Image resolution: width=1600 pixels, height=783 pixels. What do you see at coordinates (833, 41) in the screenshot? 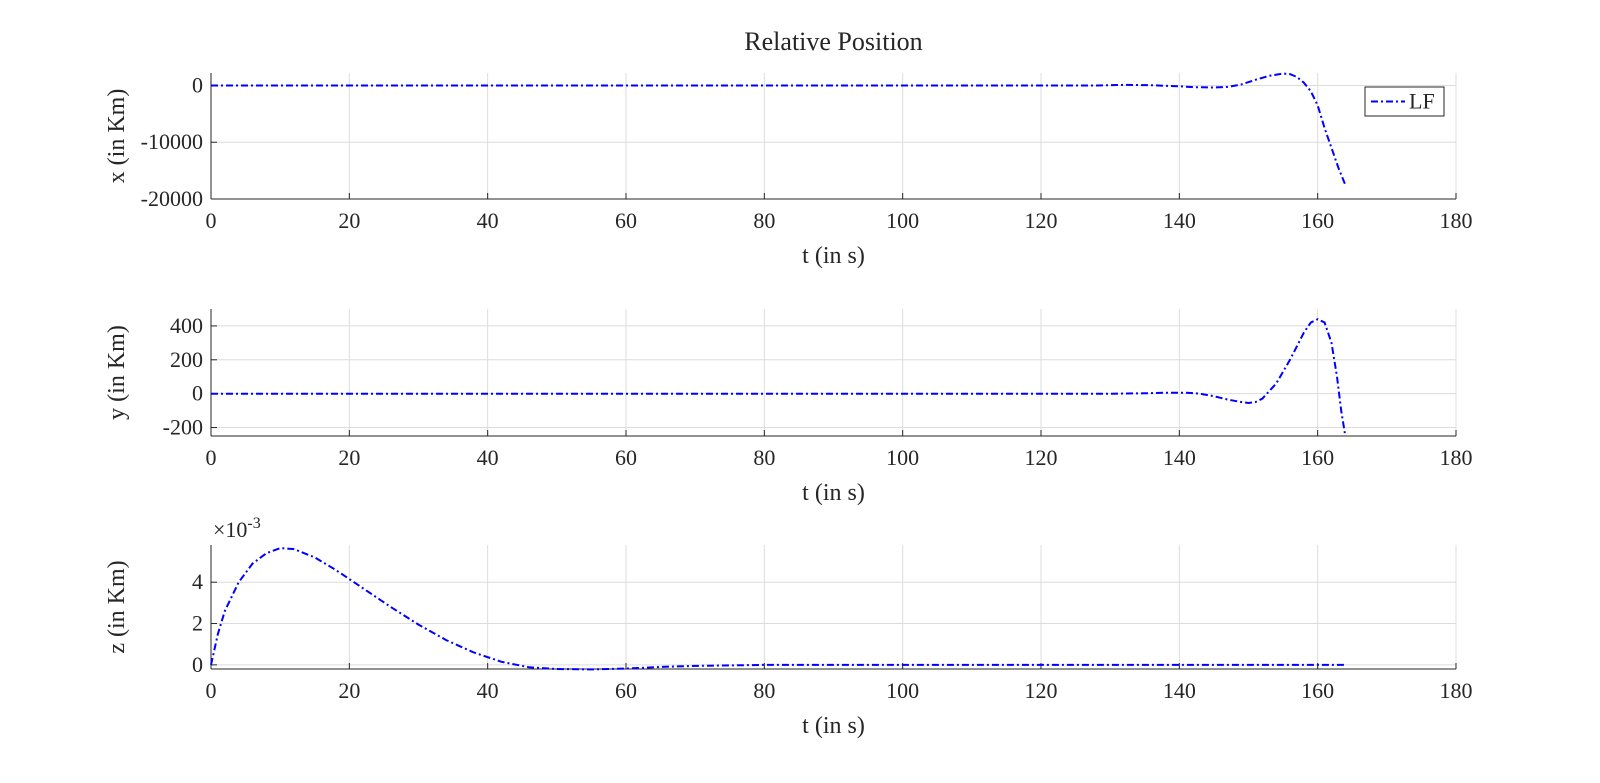
I see `figure-title: Relative Position` at bounding box center [833, 41].